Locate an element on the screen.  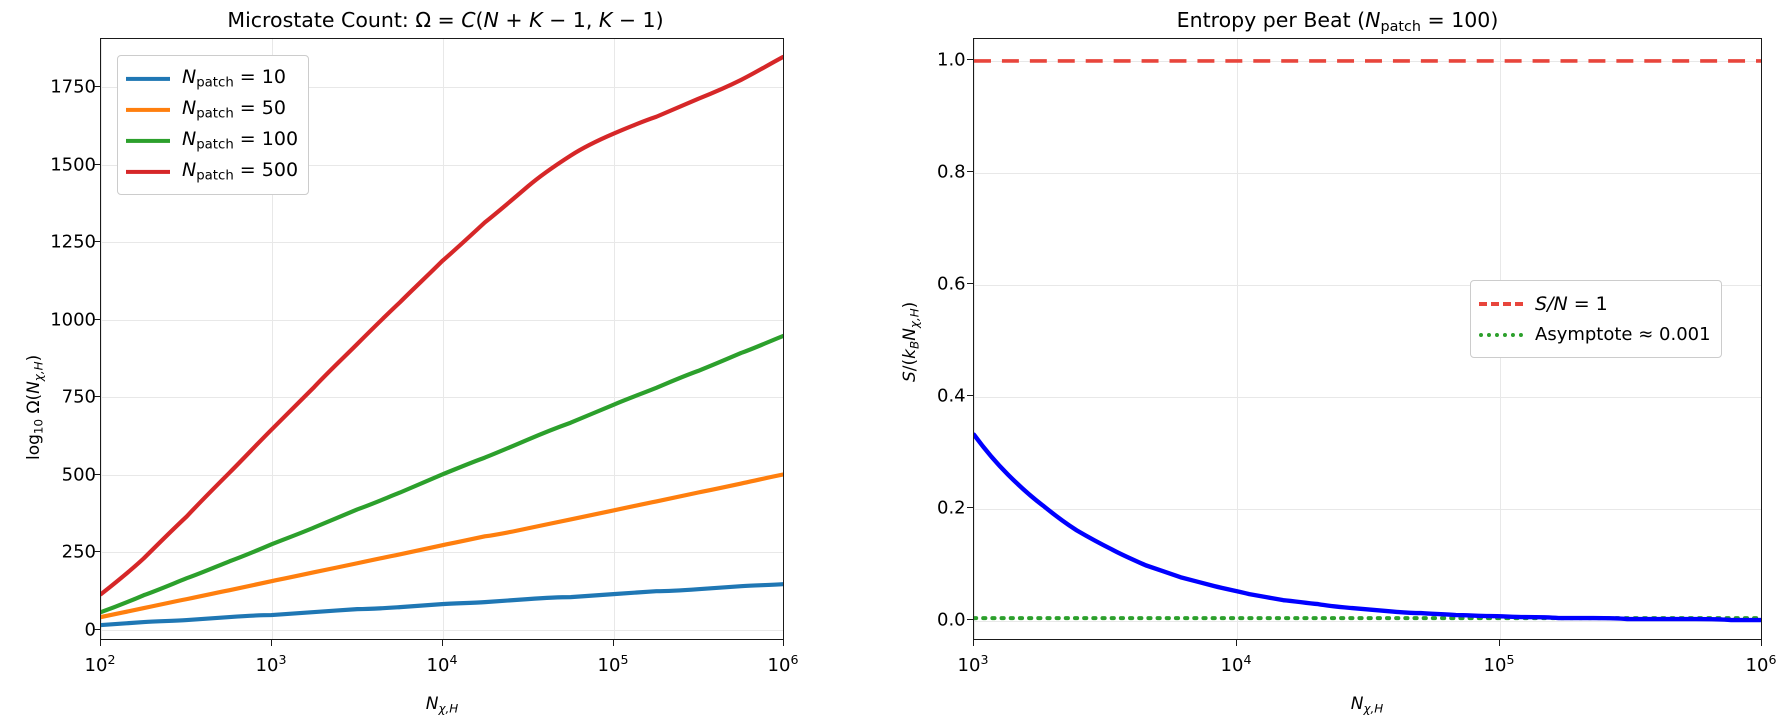
left-title-k2: K is located at coordinates (605, 20).